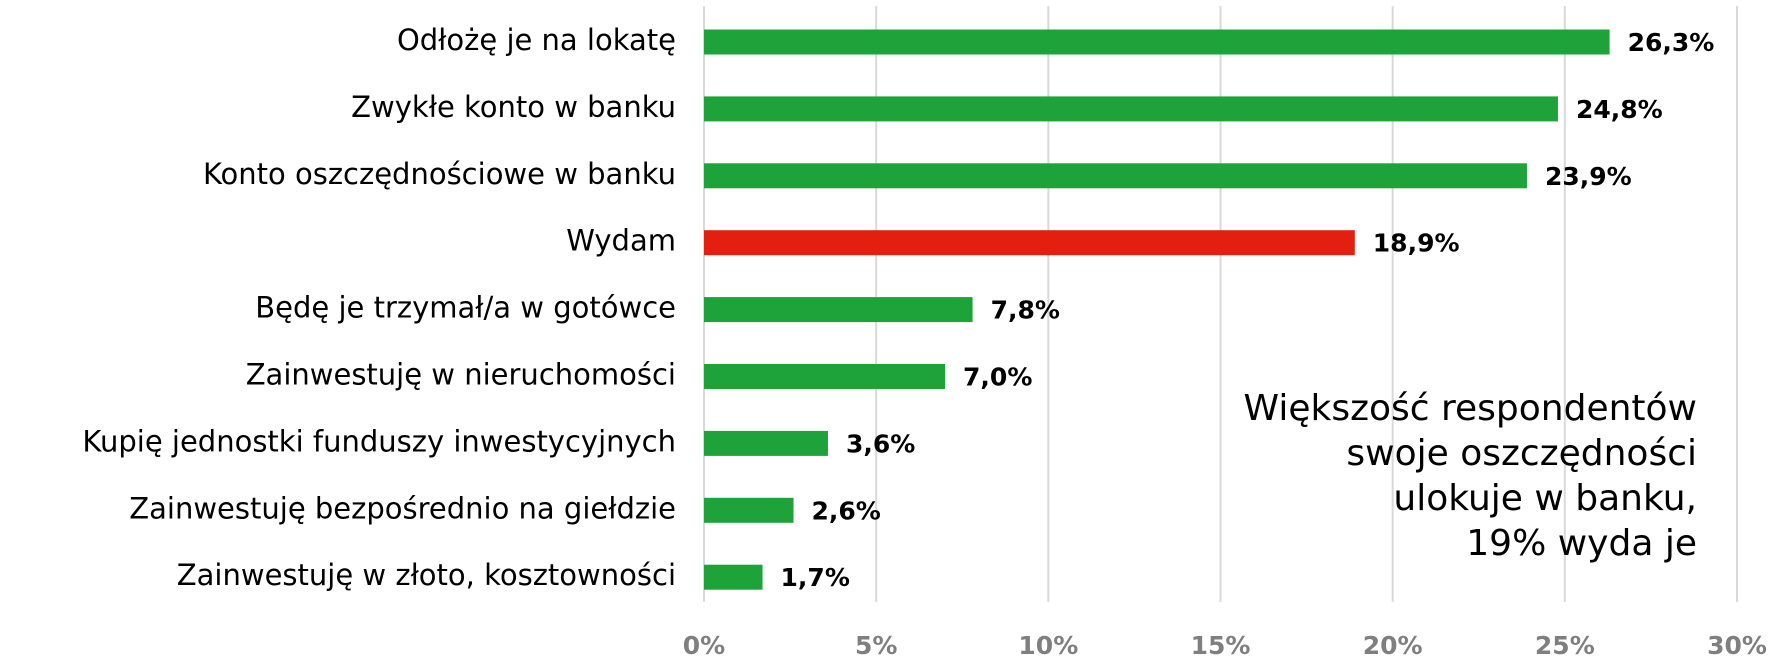  What do you see at coordinates (1393, 645) in the screenshot?
I see `x-tick-label: 20%` at bounding box center [1393, 645].